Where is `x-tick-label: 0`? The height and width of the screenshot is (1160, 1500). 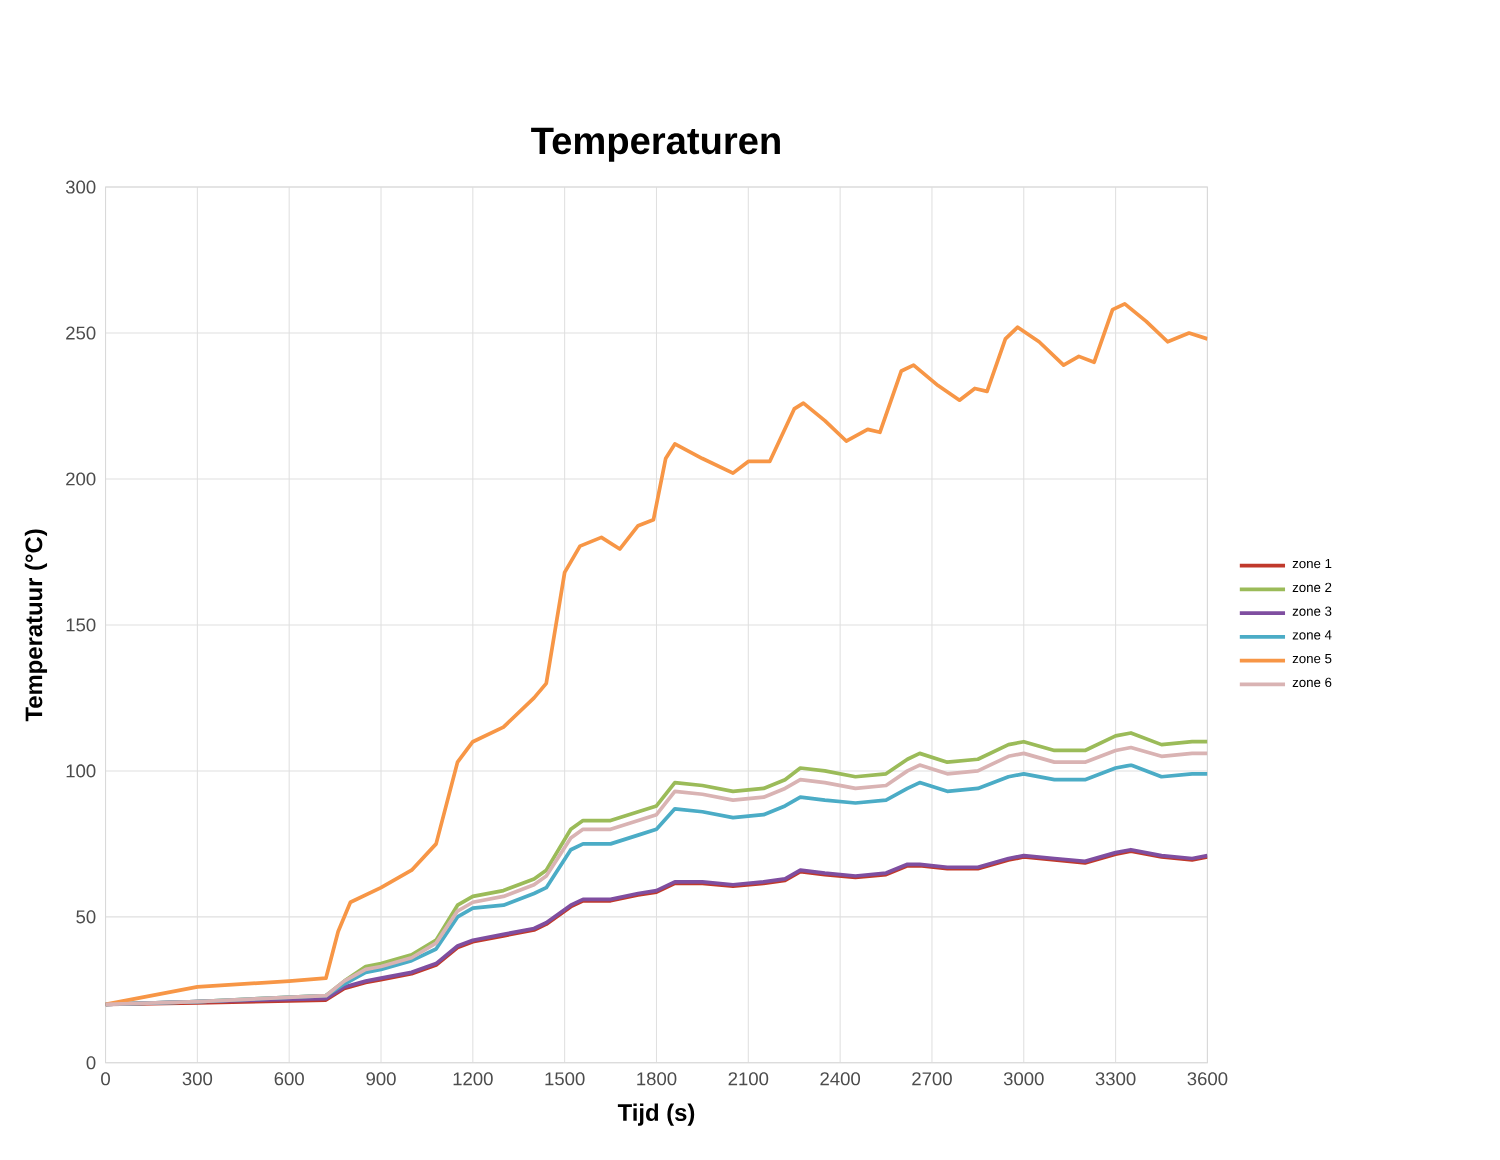 x-tick-label: 0 is located at coordinates (105, 1078).